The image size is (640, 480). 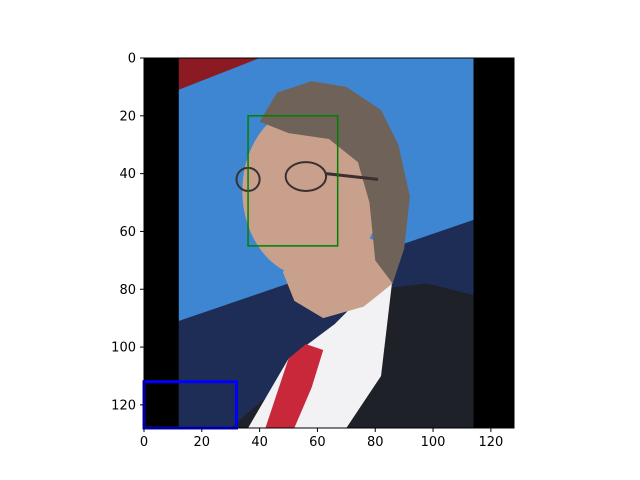 I want to click on x-axis: 0 20 40 60 80 100 120, so click(x=321, y=439).